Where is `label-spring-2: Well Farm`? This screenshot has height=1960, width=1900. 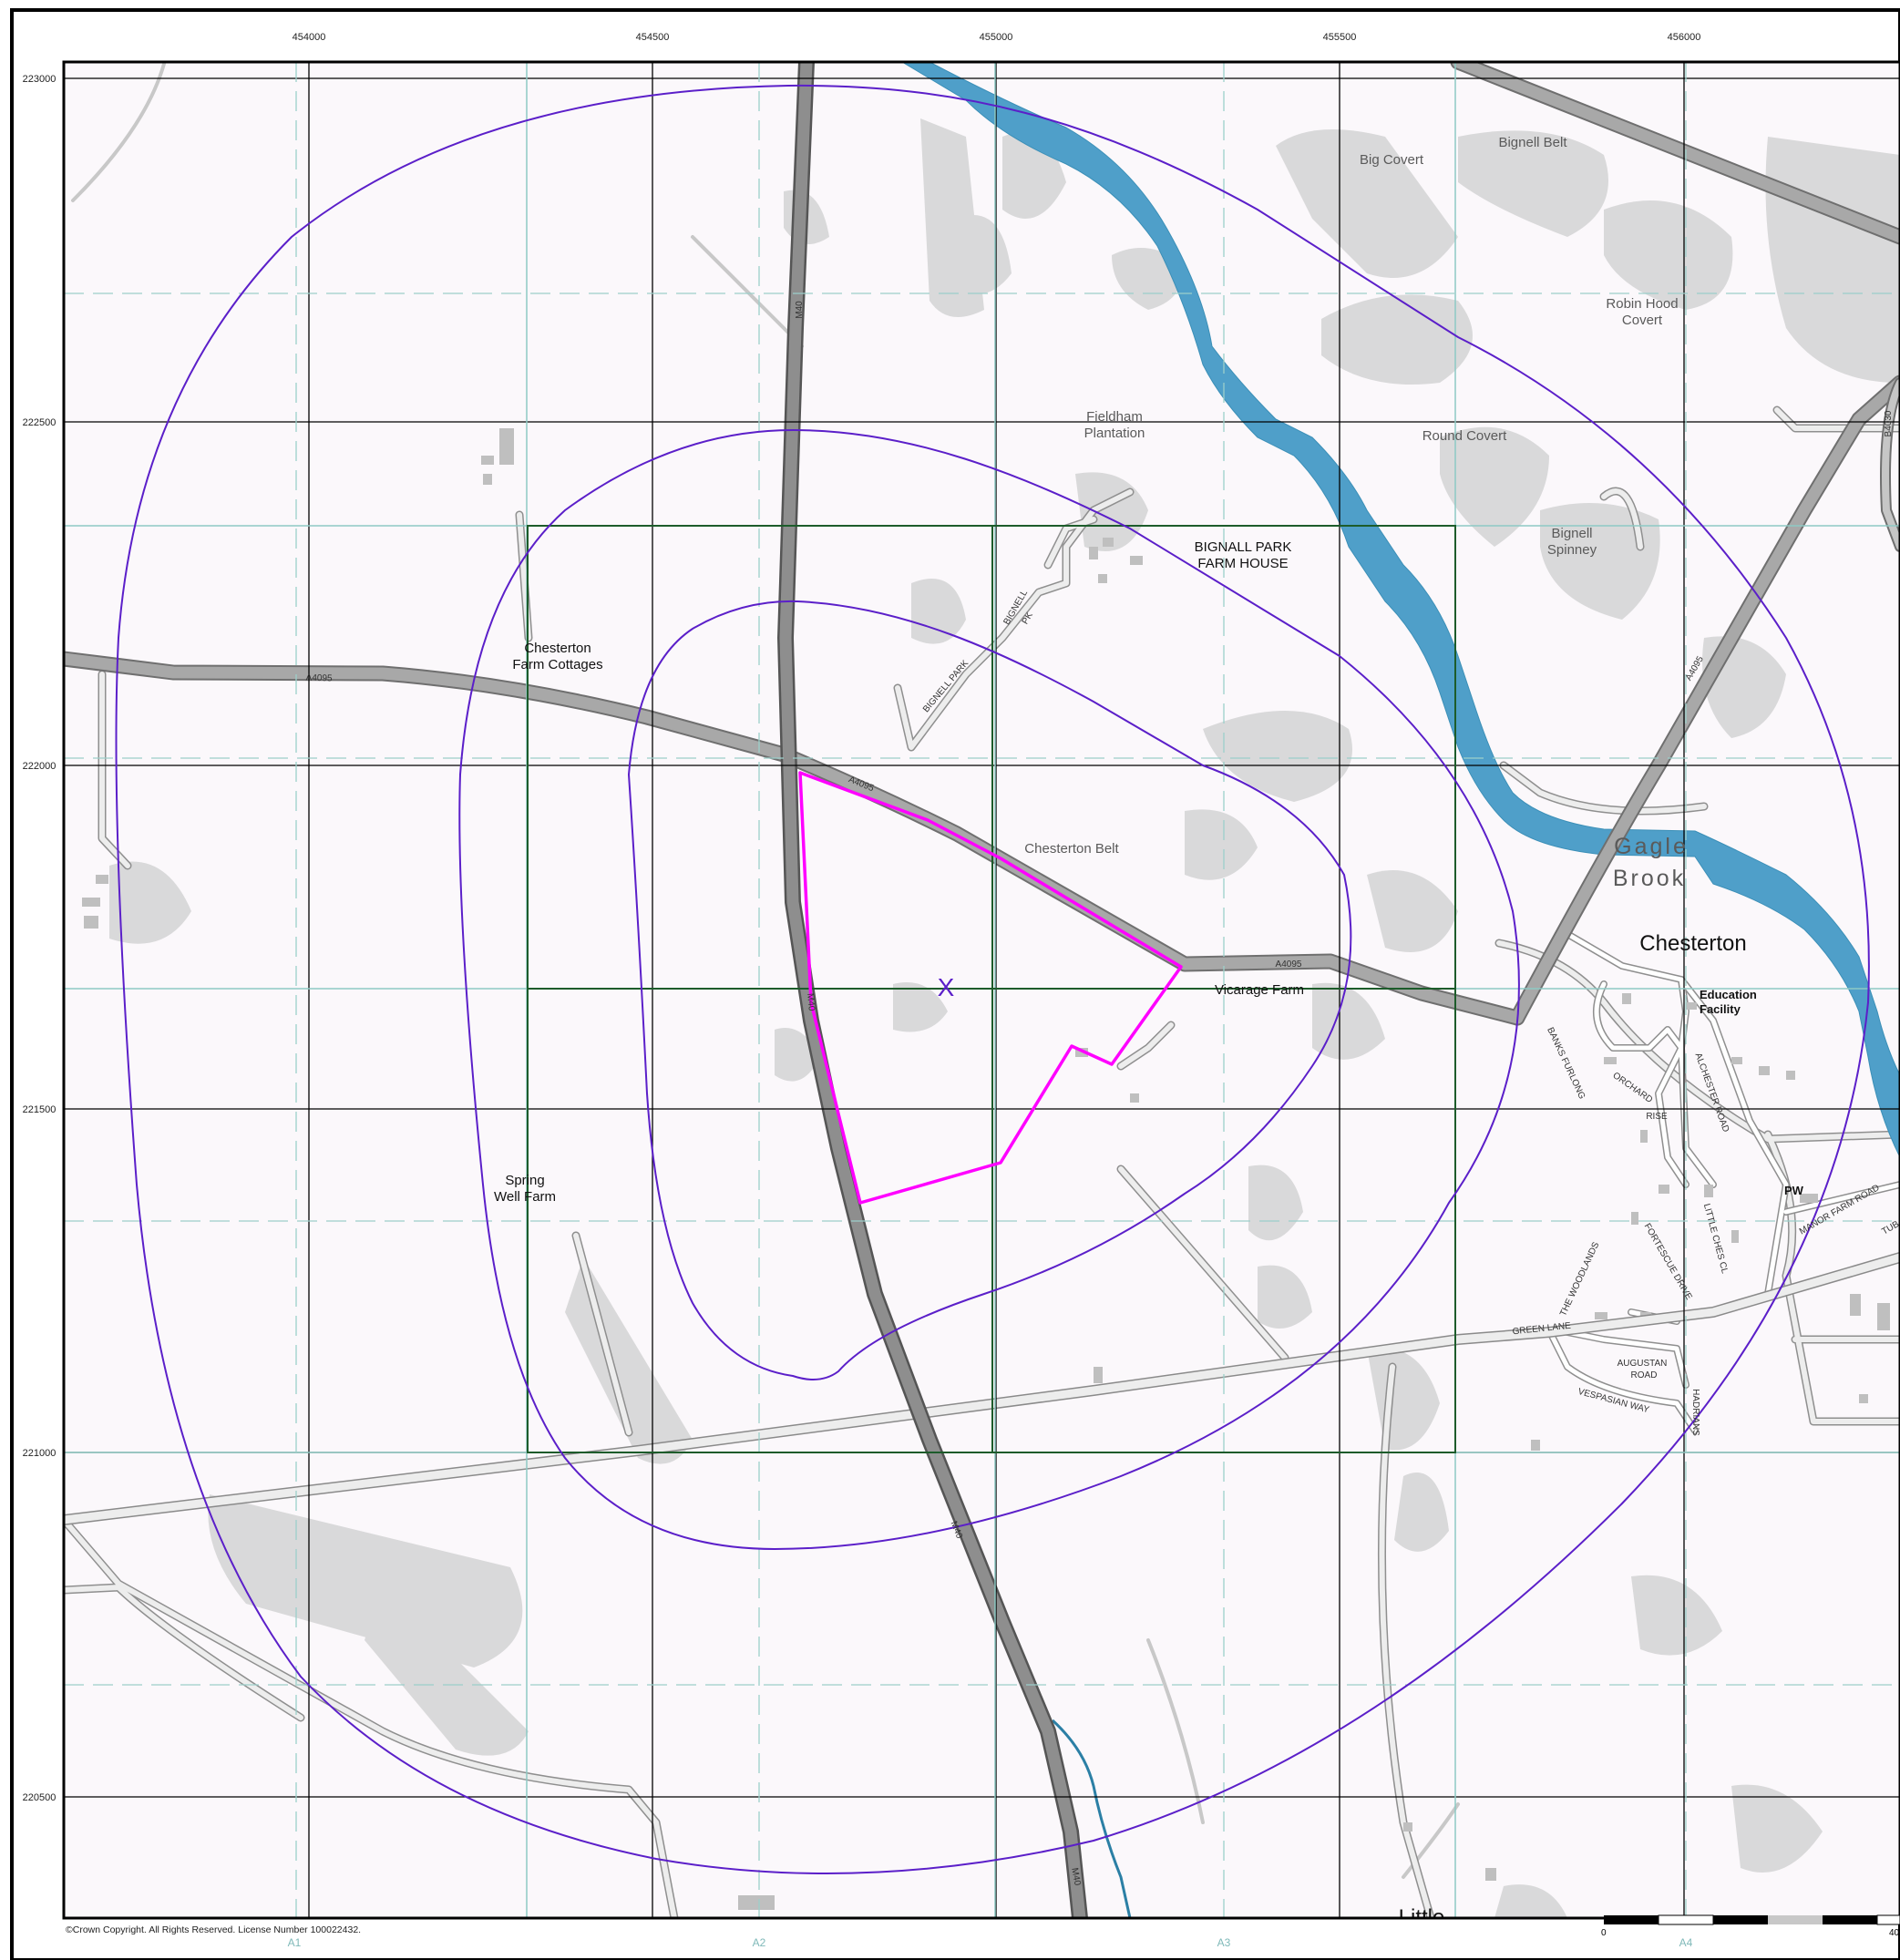 label-spring-2: Well Farm is located at coordinates (525, 1197).